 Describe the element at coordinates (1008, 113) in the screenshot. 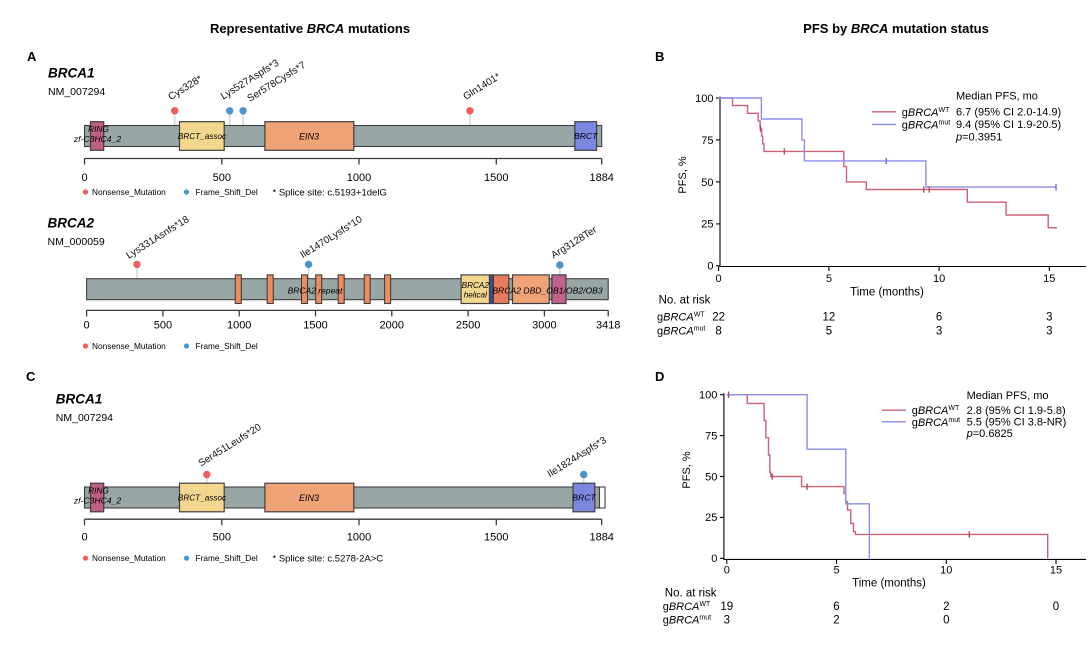

I see `svg-text: 6.7 (95% CI 2.0-14.9)` at that location.